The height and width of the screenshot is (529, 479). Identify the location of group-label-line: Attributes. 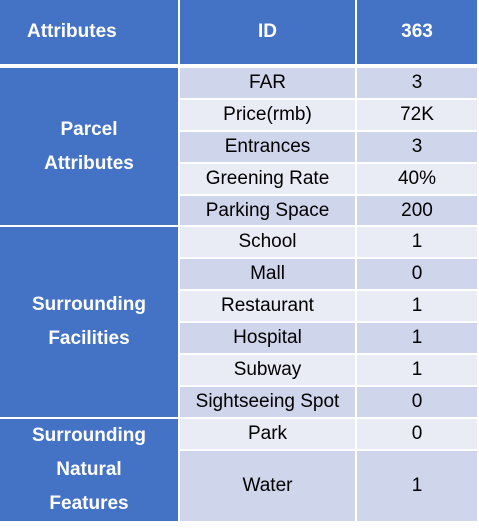
(89, 163).